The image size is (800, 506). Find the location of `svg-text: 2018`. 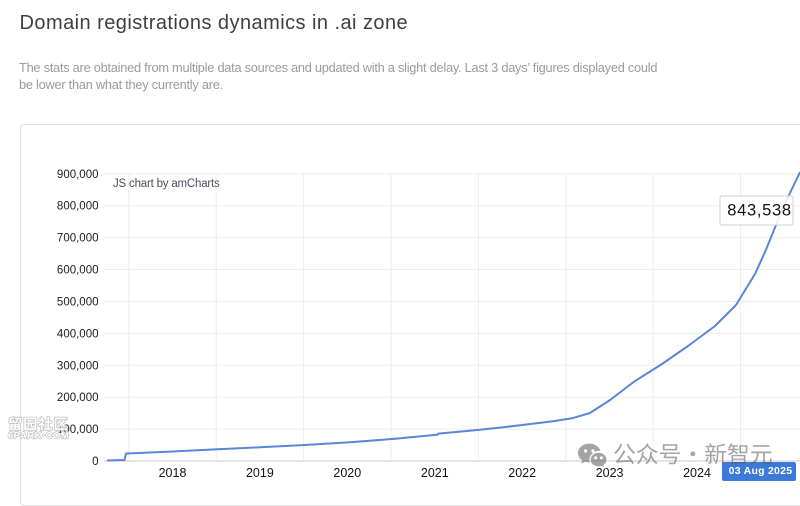

svg-text: 2018 is located at coordinates (173, 473).